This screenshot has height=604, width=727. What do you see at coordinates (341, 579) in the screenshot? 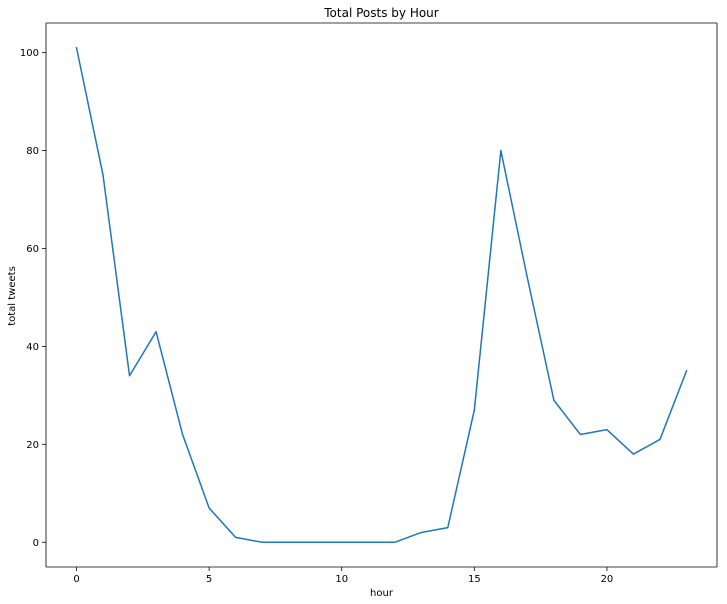
I see `x-tick-label: 10` at bounding box center [341, 579].